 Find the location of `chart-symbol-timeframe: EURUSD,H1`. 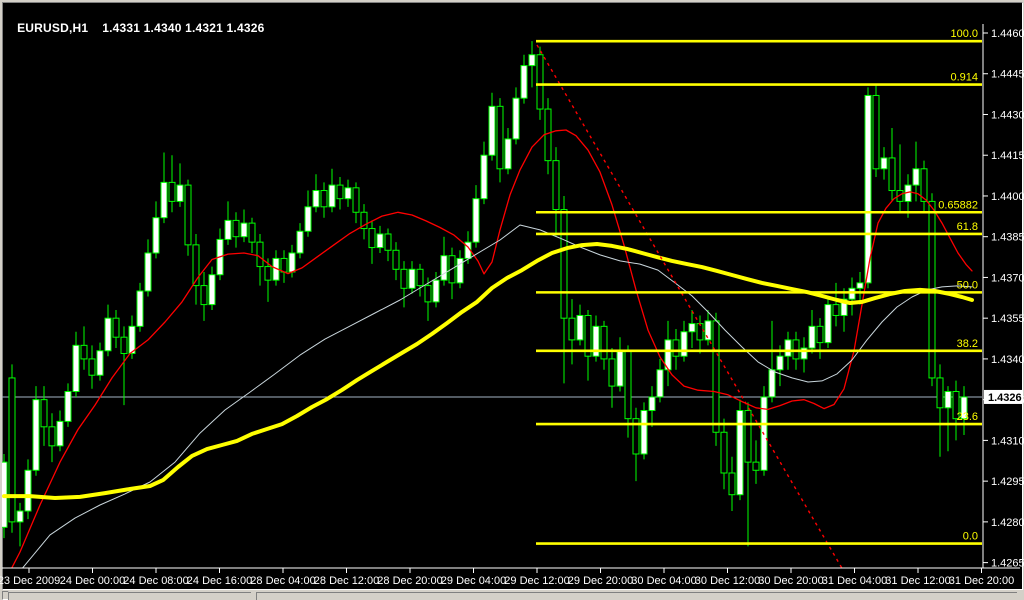

chart-symbol-timeframe: EURUSD,H1 is located at coordinates (53, 28).